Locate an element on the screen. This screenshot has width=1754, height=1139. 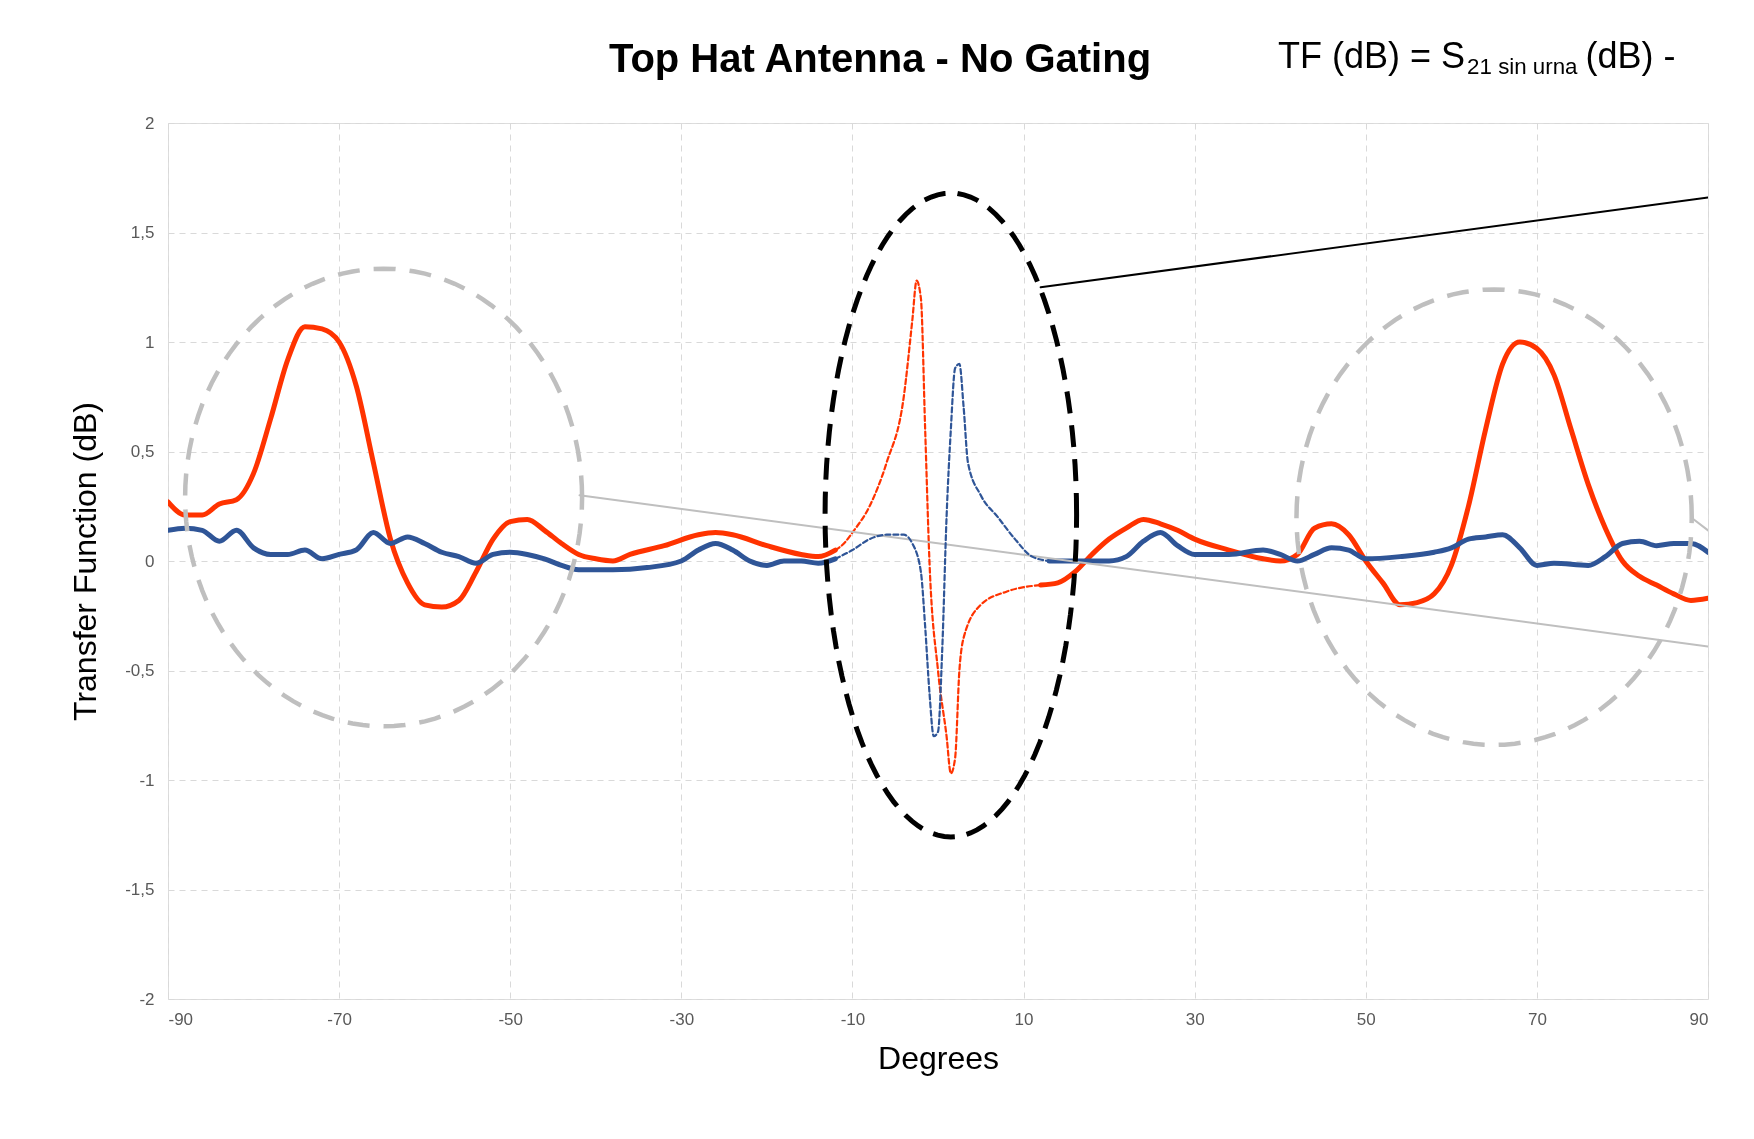
x-tick-label: 50 is located at coordinates (1366, 1019).